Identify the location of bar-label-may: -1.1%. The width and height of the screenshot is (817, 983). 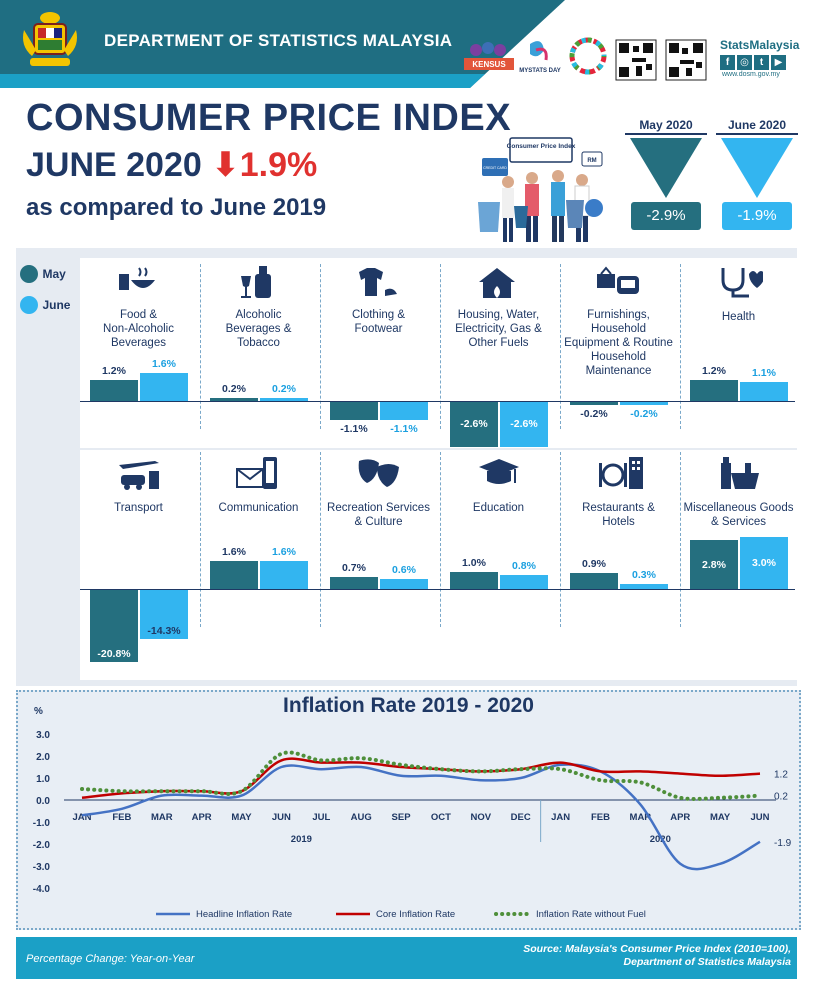
(354, 429).